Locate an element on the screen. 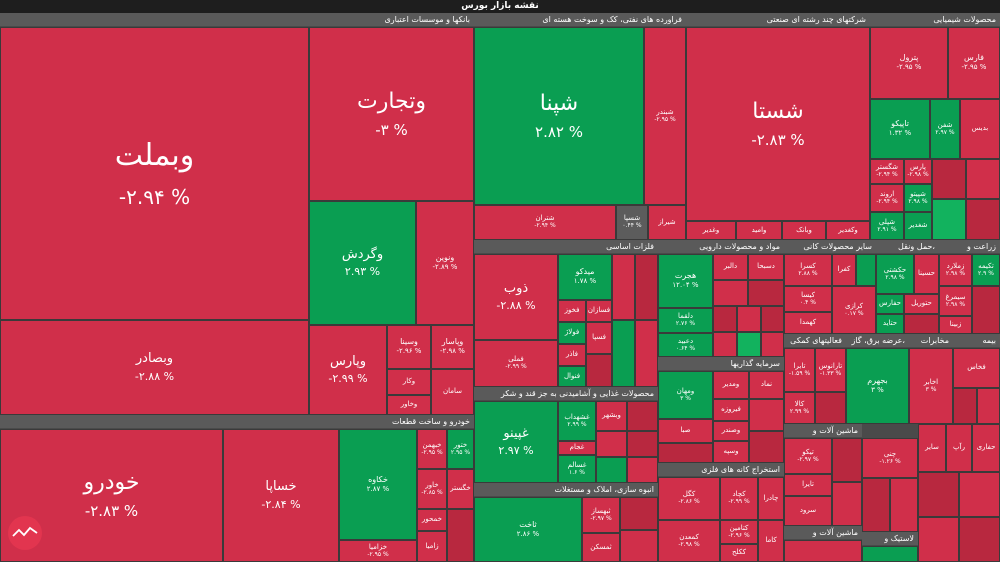 Image resolution: width=1000 pixels, height=562 pixels. tile-shesfa: شسپا ۰.۴۴ % is located at coordinates (632, 222).